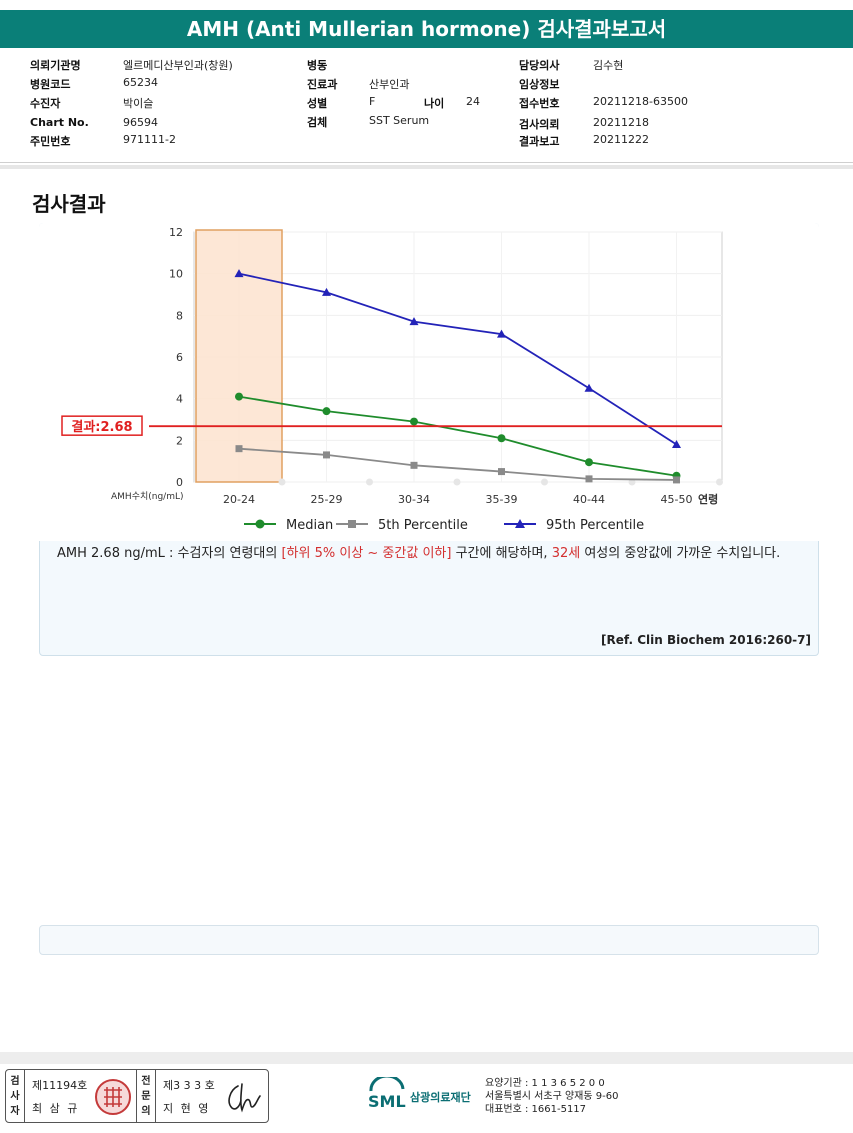 The height and width of the screenshot is (1133, 853). Describe the element at coordinates (169, 553) in the screenshot. I see `description-text-1: AMH 2.68 ng/mL : 수검자의 연령대의` at that location.